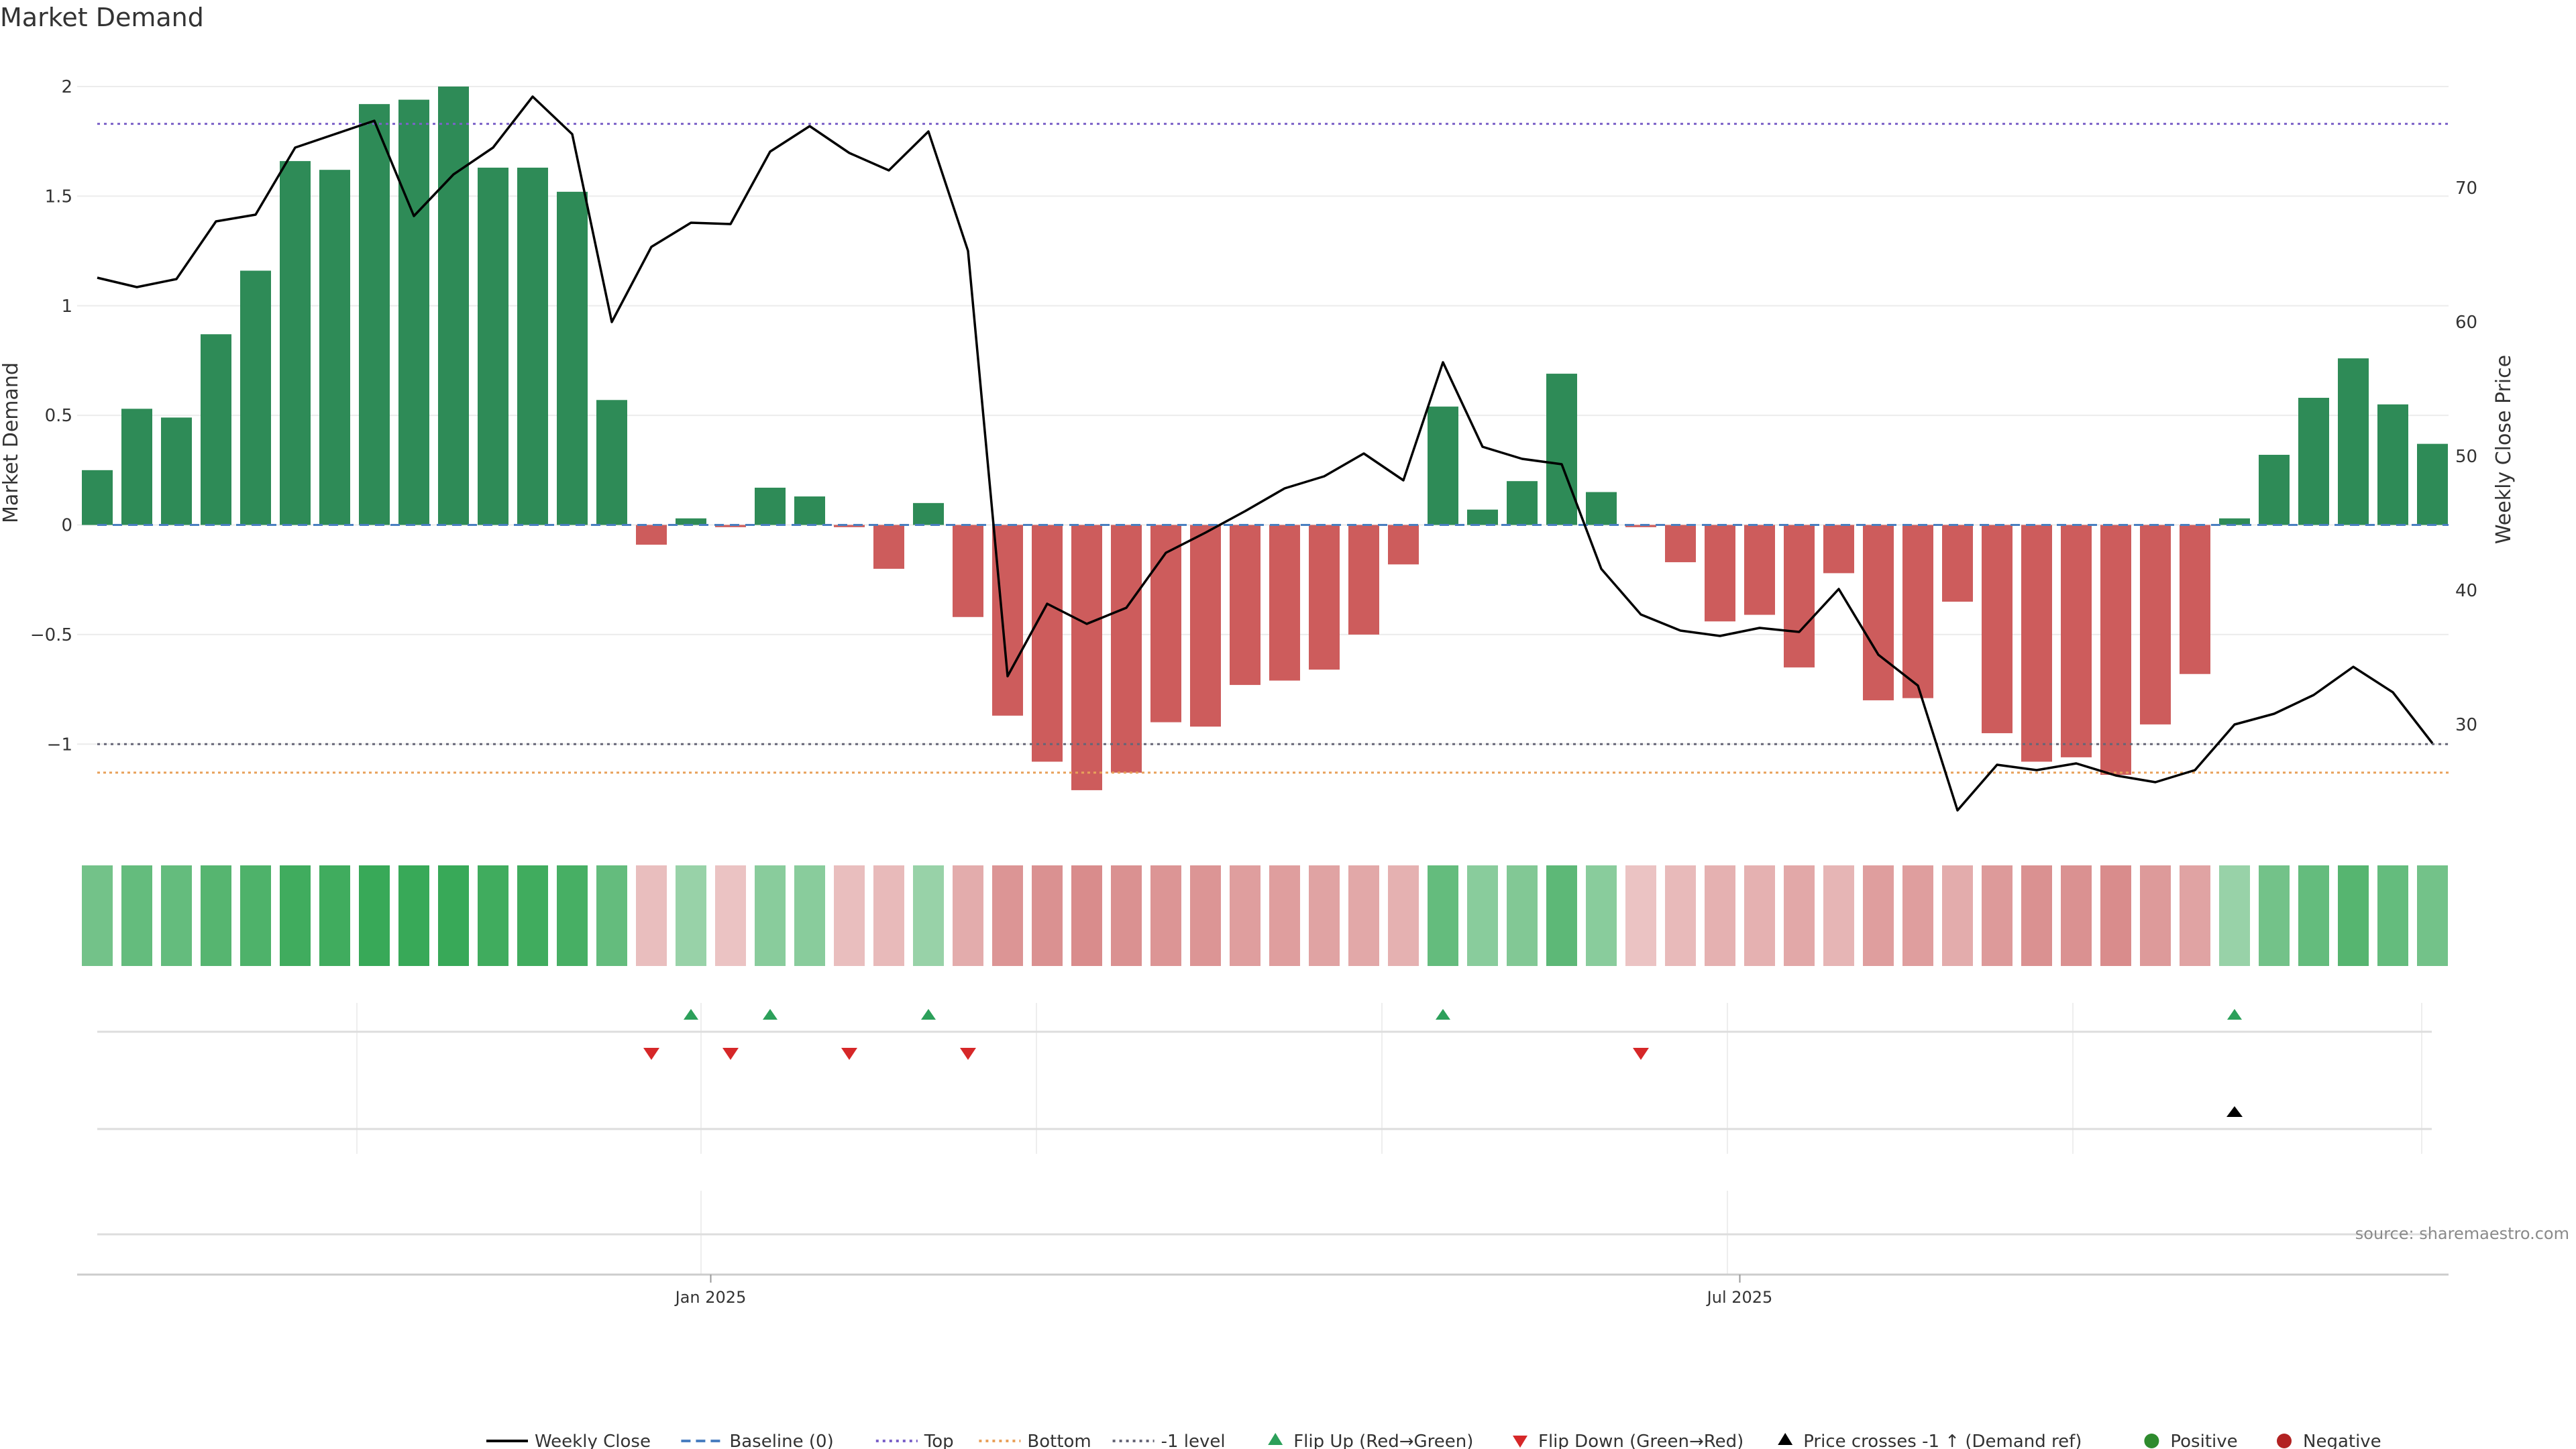  What do you see at coordinates (710, 1297) in the screenshot?
I see `x-tick-label: Jan 2025` at bounding box center [710, 1297].